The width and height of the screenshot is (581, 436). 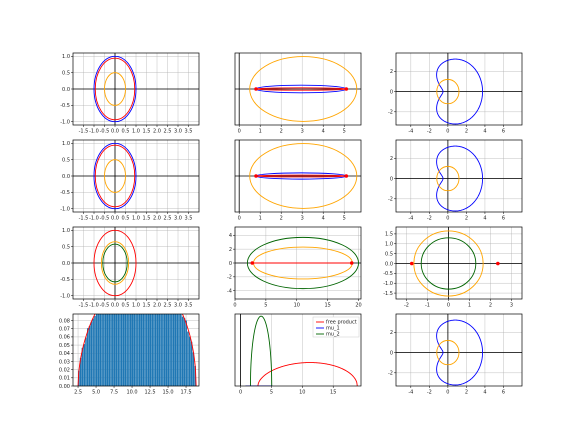 I want to click on x-tick-label: 15.0, so click(x=167, y=393).